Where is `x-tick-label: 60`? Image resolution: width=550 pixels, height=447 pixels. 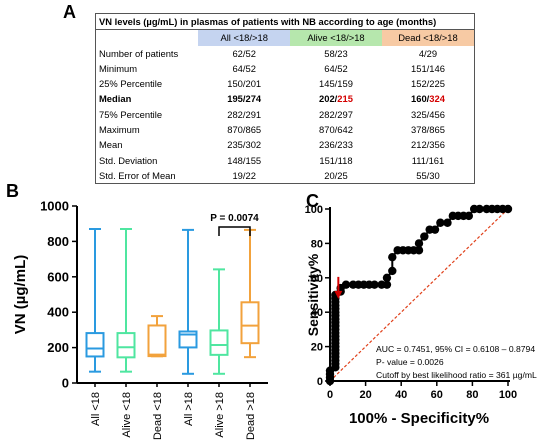
x-tick-label: 60 is located at coordinates (437, 395).